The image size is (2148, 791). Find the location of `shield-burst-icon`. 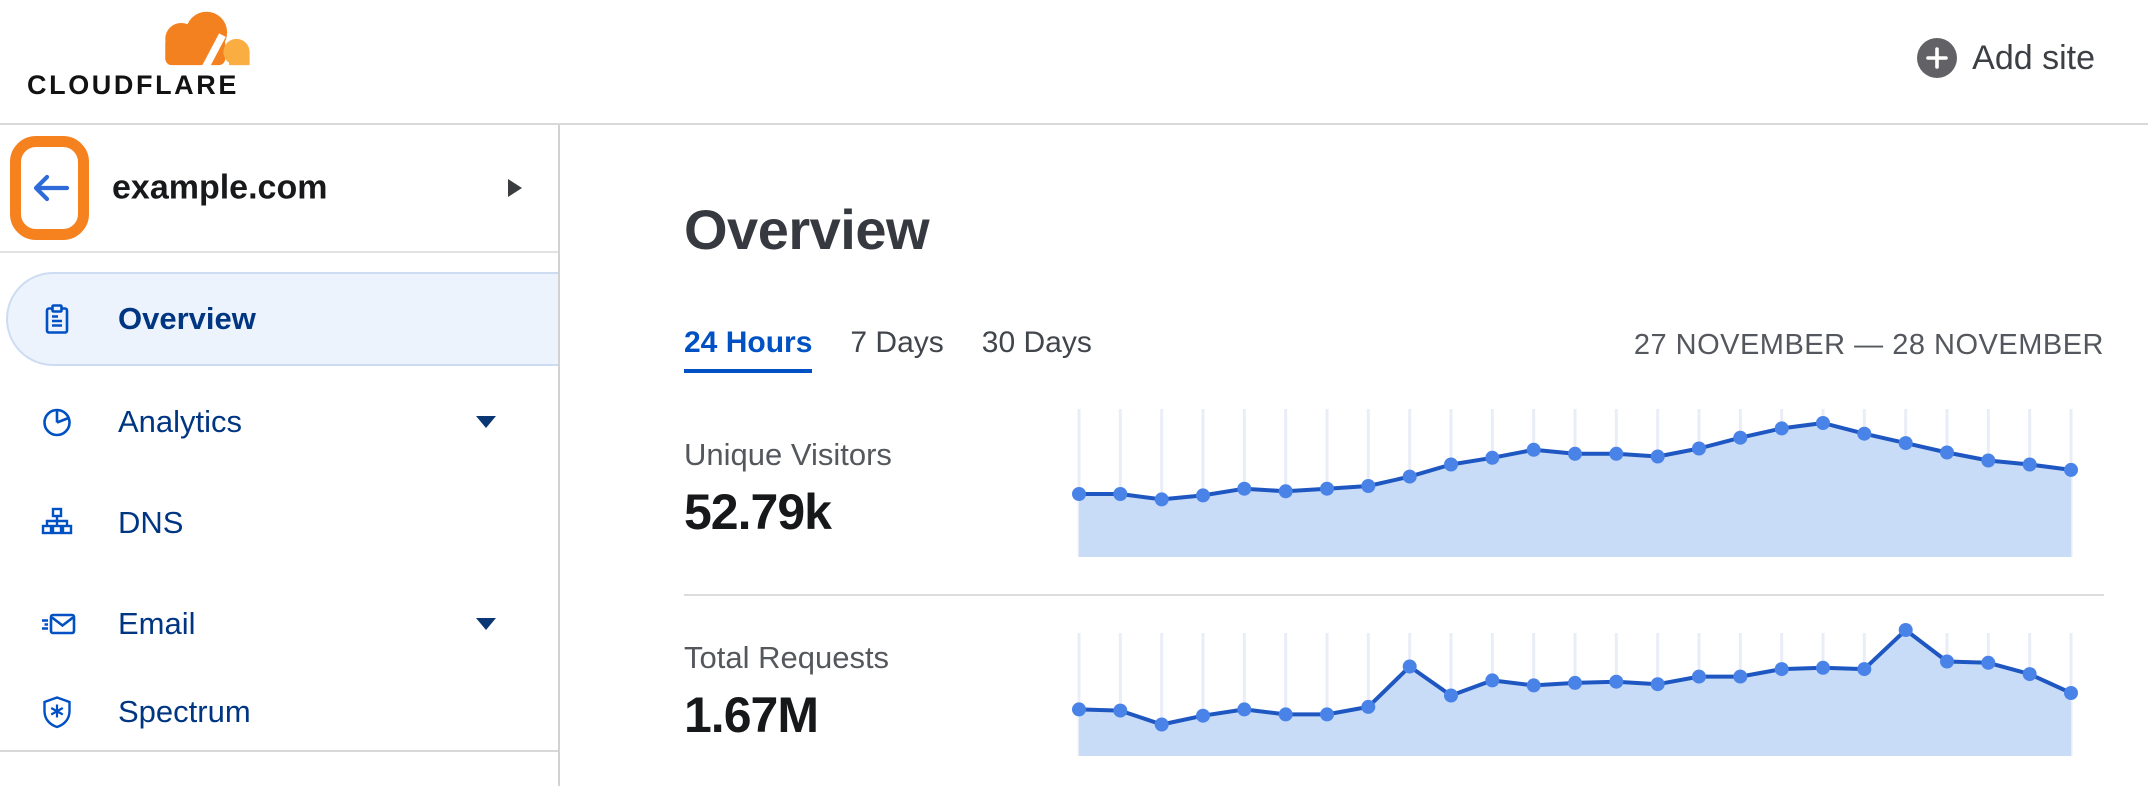

shield-burst-icon is located at coordinates (58, 712).